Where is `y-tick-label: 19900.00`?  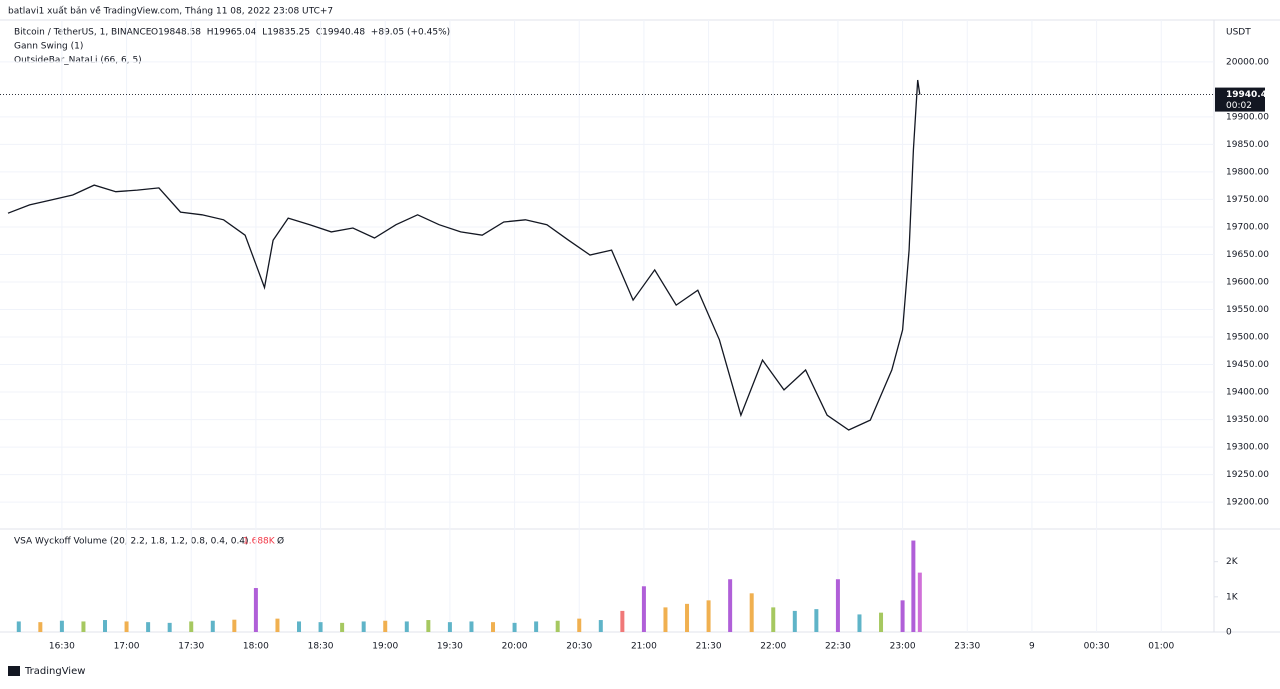
y-tick-label: 19900.00 is located at coordinates (1247, 117).